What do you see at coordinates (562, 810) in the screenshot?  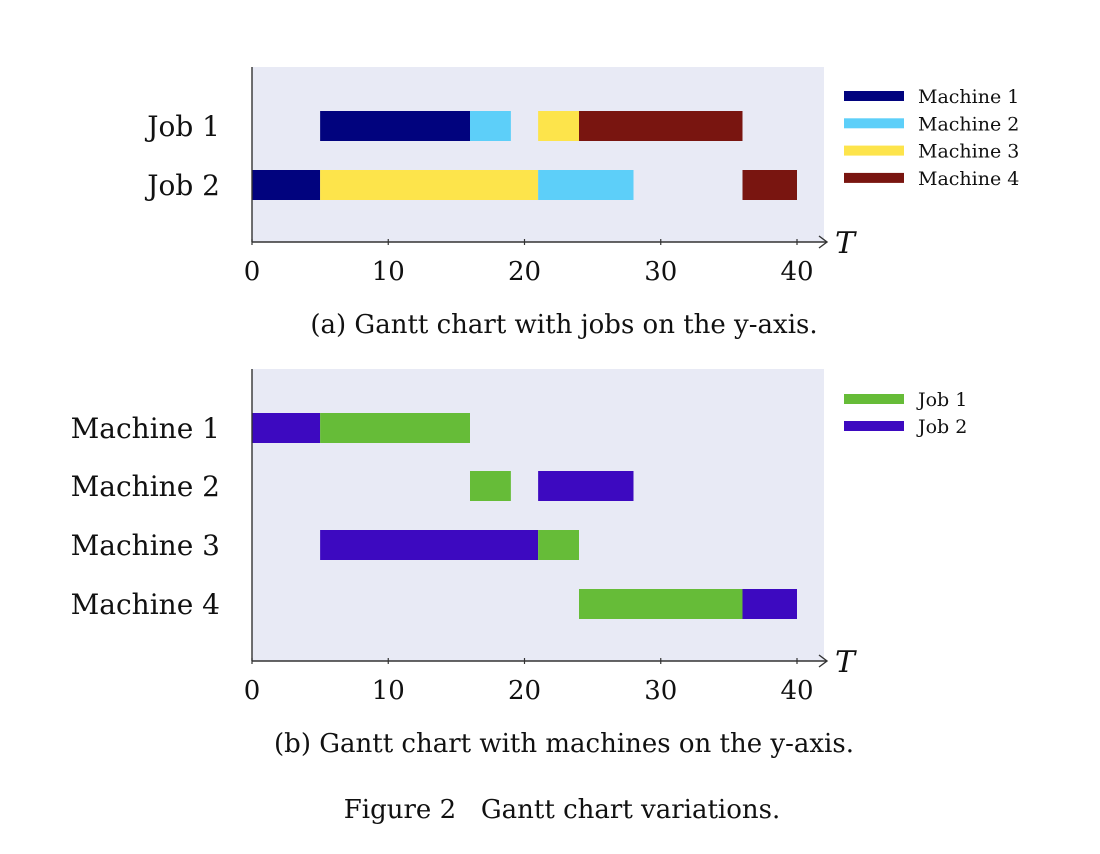 I see `figure-caption: Figure 2 Gantt chart variations.` at bounding box center [562, 810].